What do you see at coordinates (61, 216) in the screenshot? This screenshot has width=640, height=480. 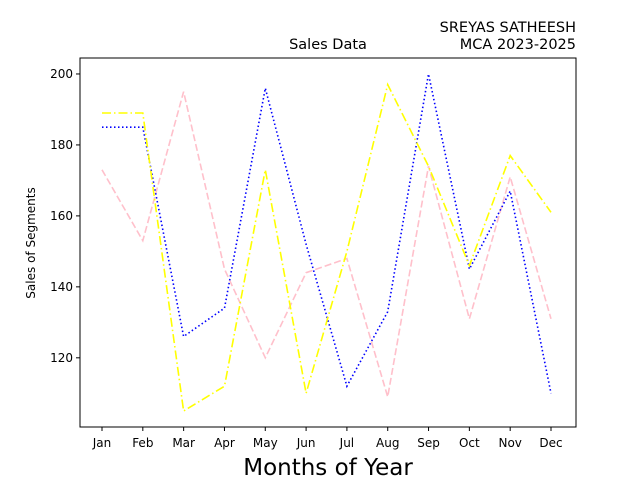 I see `y-tick-label: 160` at bounding box center [61, 216].